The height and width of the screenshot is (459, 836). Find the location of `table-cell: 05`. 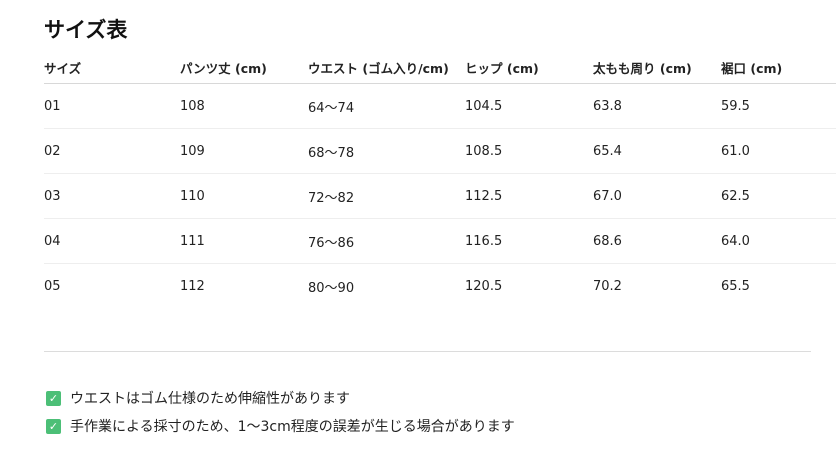

table-cell: 05 is located at coordinates (52, 286).